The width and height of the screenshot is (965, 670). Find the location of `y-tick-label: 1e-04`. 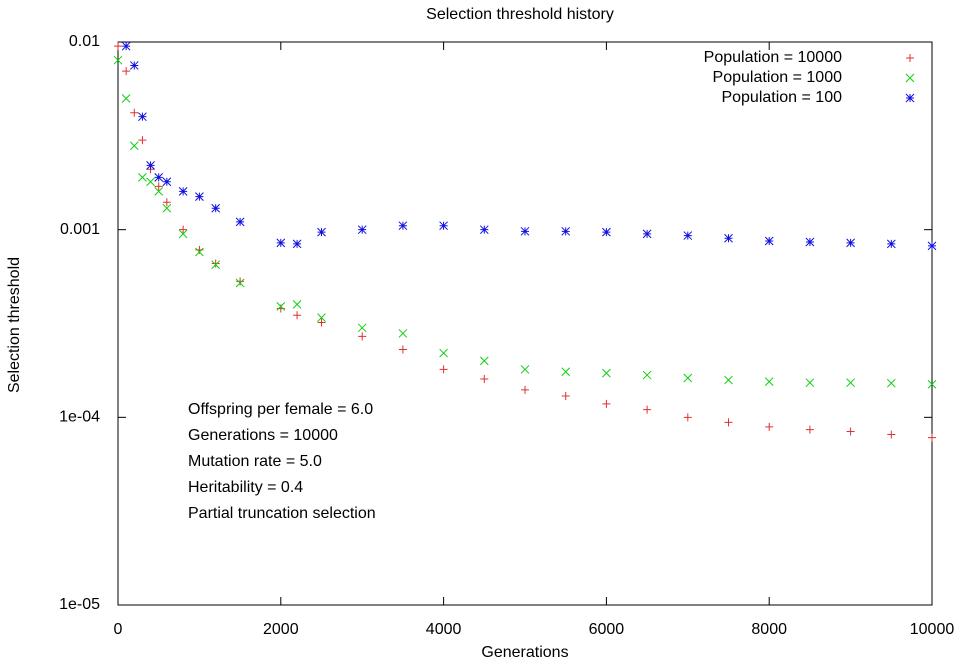

y-tick-label: 1e-04 is located at coordinates (79, 417).